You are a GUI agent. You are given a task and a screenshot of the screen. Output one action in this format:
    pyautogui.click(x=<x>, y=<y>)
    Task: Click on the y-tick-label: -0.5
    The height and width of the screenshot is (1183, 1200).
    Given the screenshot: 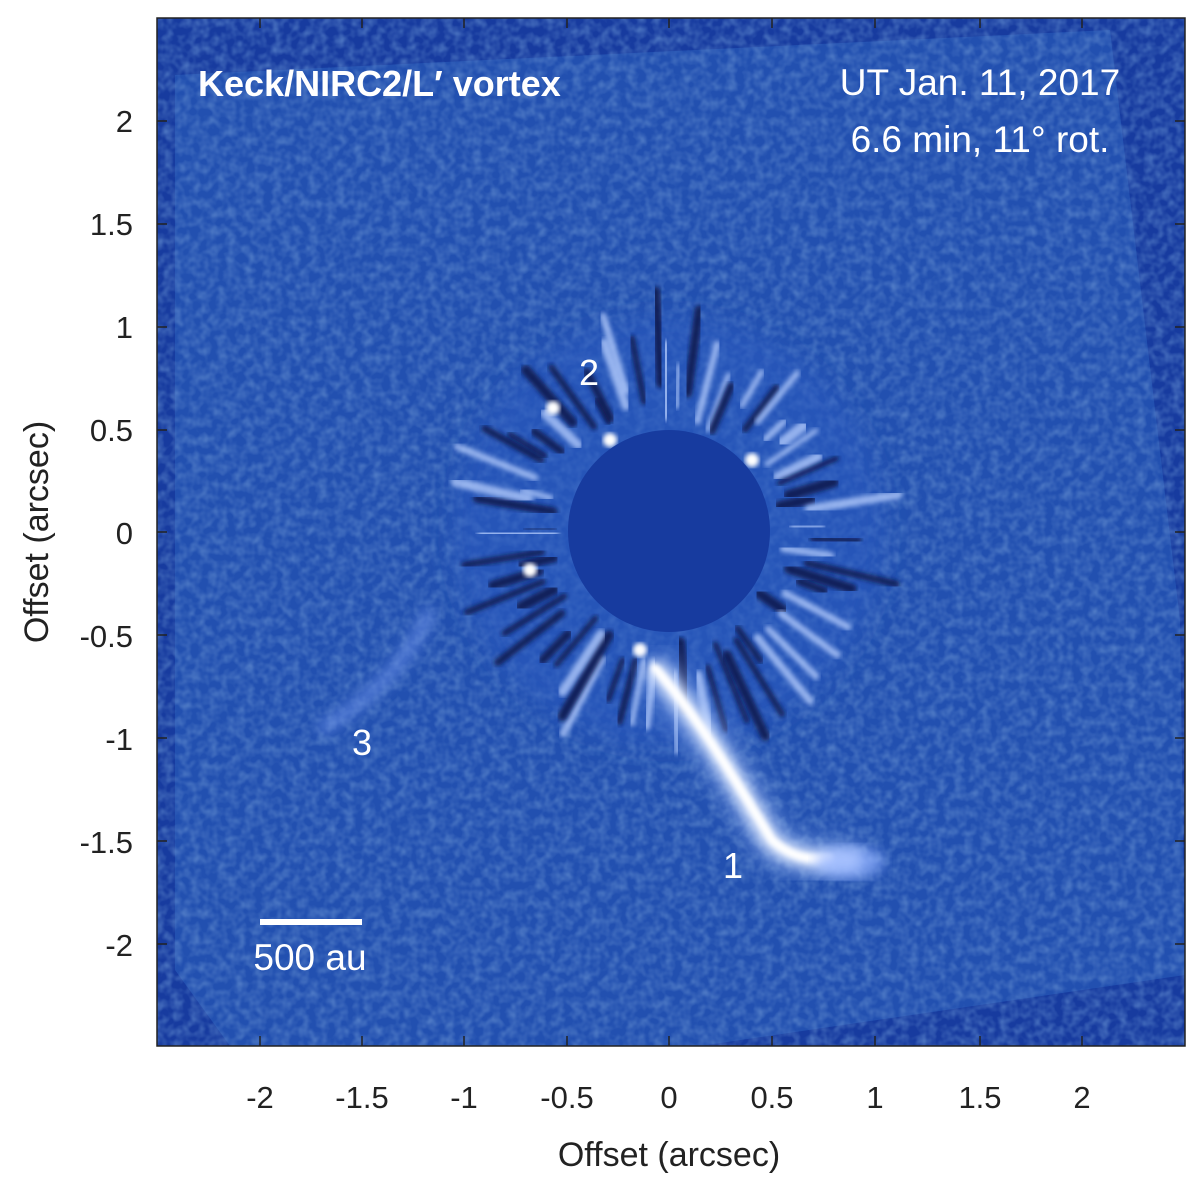 What is the action you would take?
    pyautogui.click(x=106, y=636)
    